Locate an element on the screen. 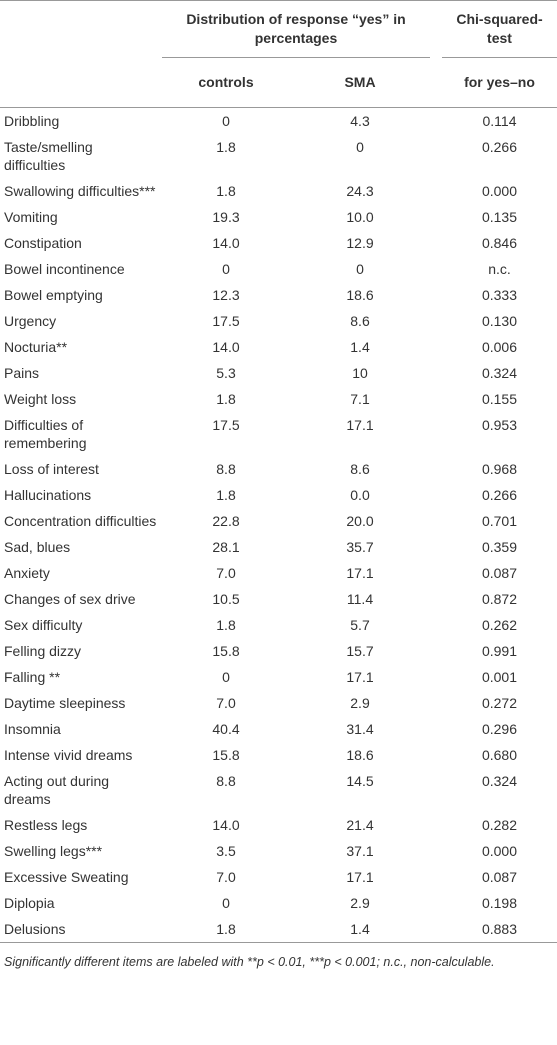 Image resolution: width=557 pixels, height=1045 pixels. p-value: 0.846 is located at coordinates (499, 243).